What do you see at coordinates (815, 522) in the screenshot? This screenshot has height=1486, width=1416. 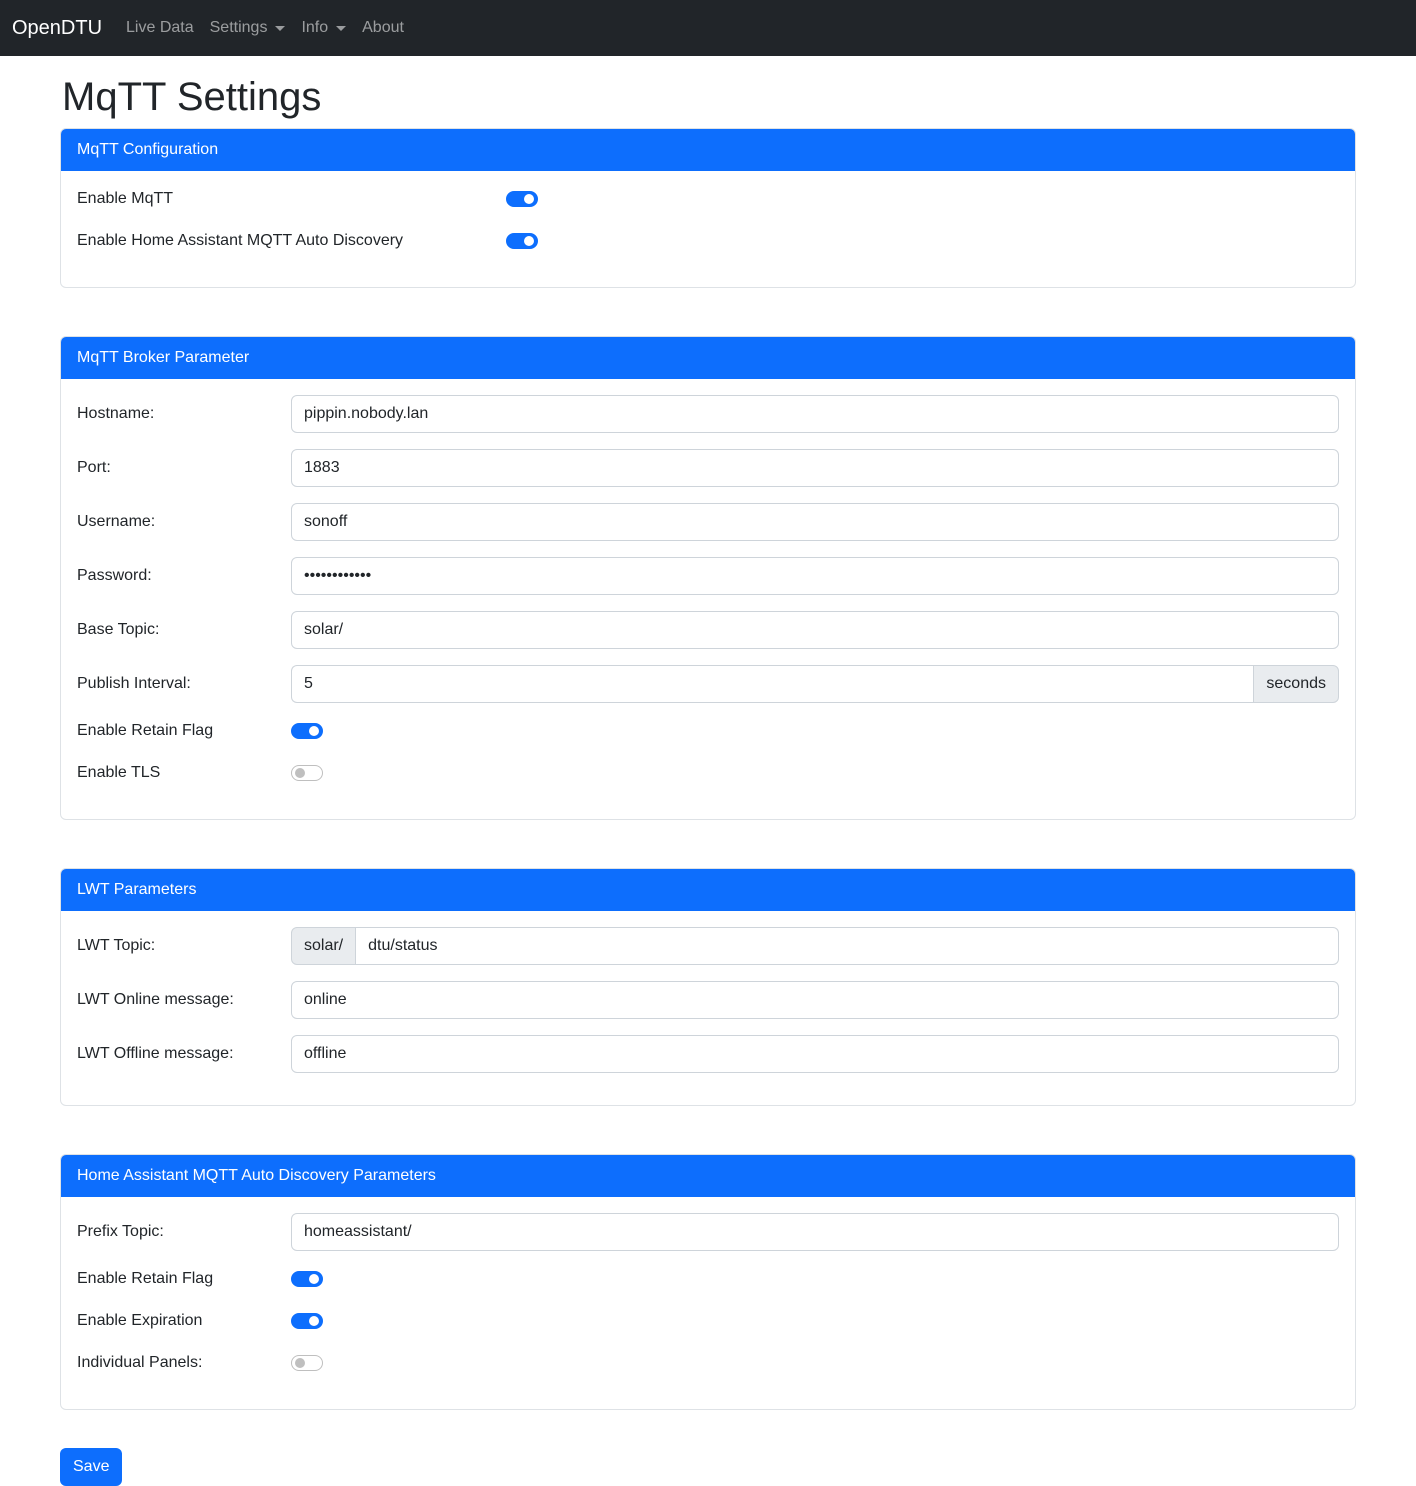 I see `username-input: sonoff` at bounding box center [815, 522].